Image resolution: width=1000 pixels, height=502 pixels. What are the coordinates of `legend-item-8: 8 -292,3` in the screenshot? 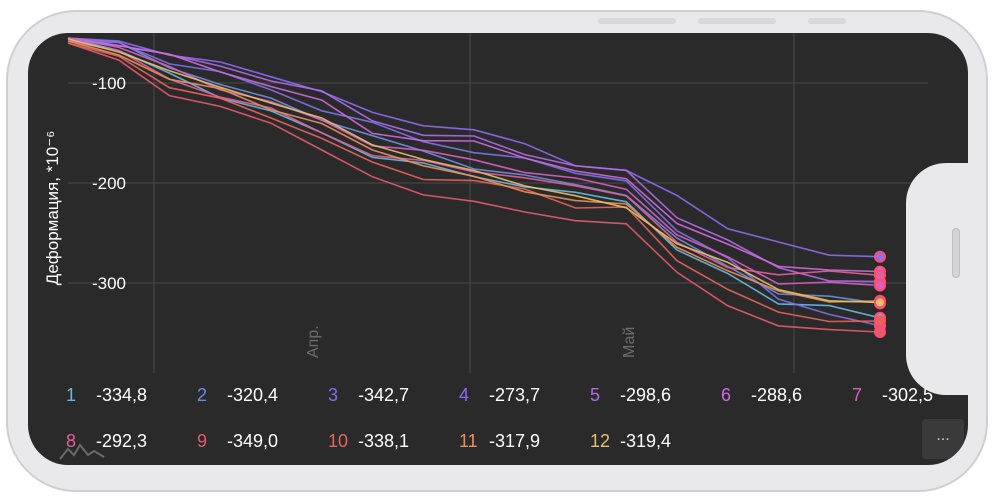 It's located at (106, 441).